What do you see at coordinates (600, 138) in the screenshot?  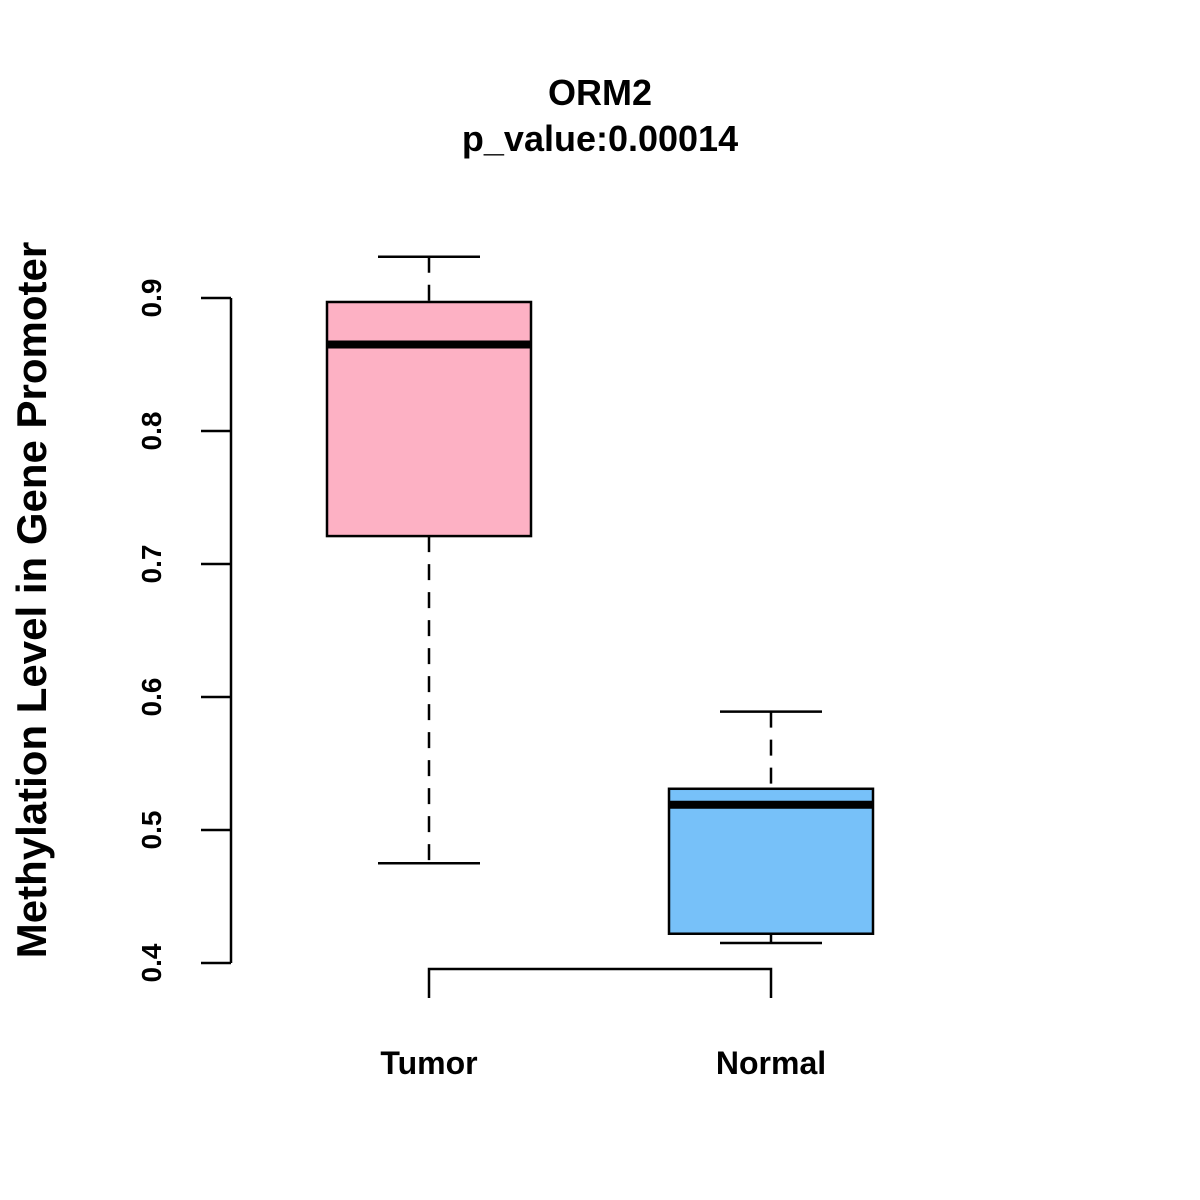 I see `chart-subtitle: p_value:0.00014` at bounding box center [600, 138].